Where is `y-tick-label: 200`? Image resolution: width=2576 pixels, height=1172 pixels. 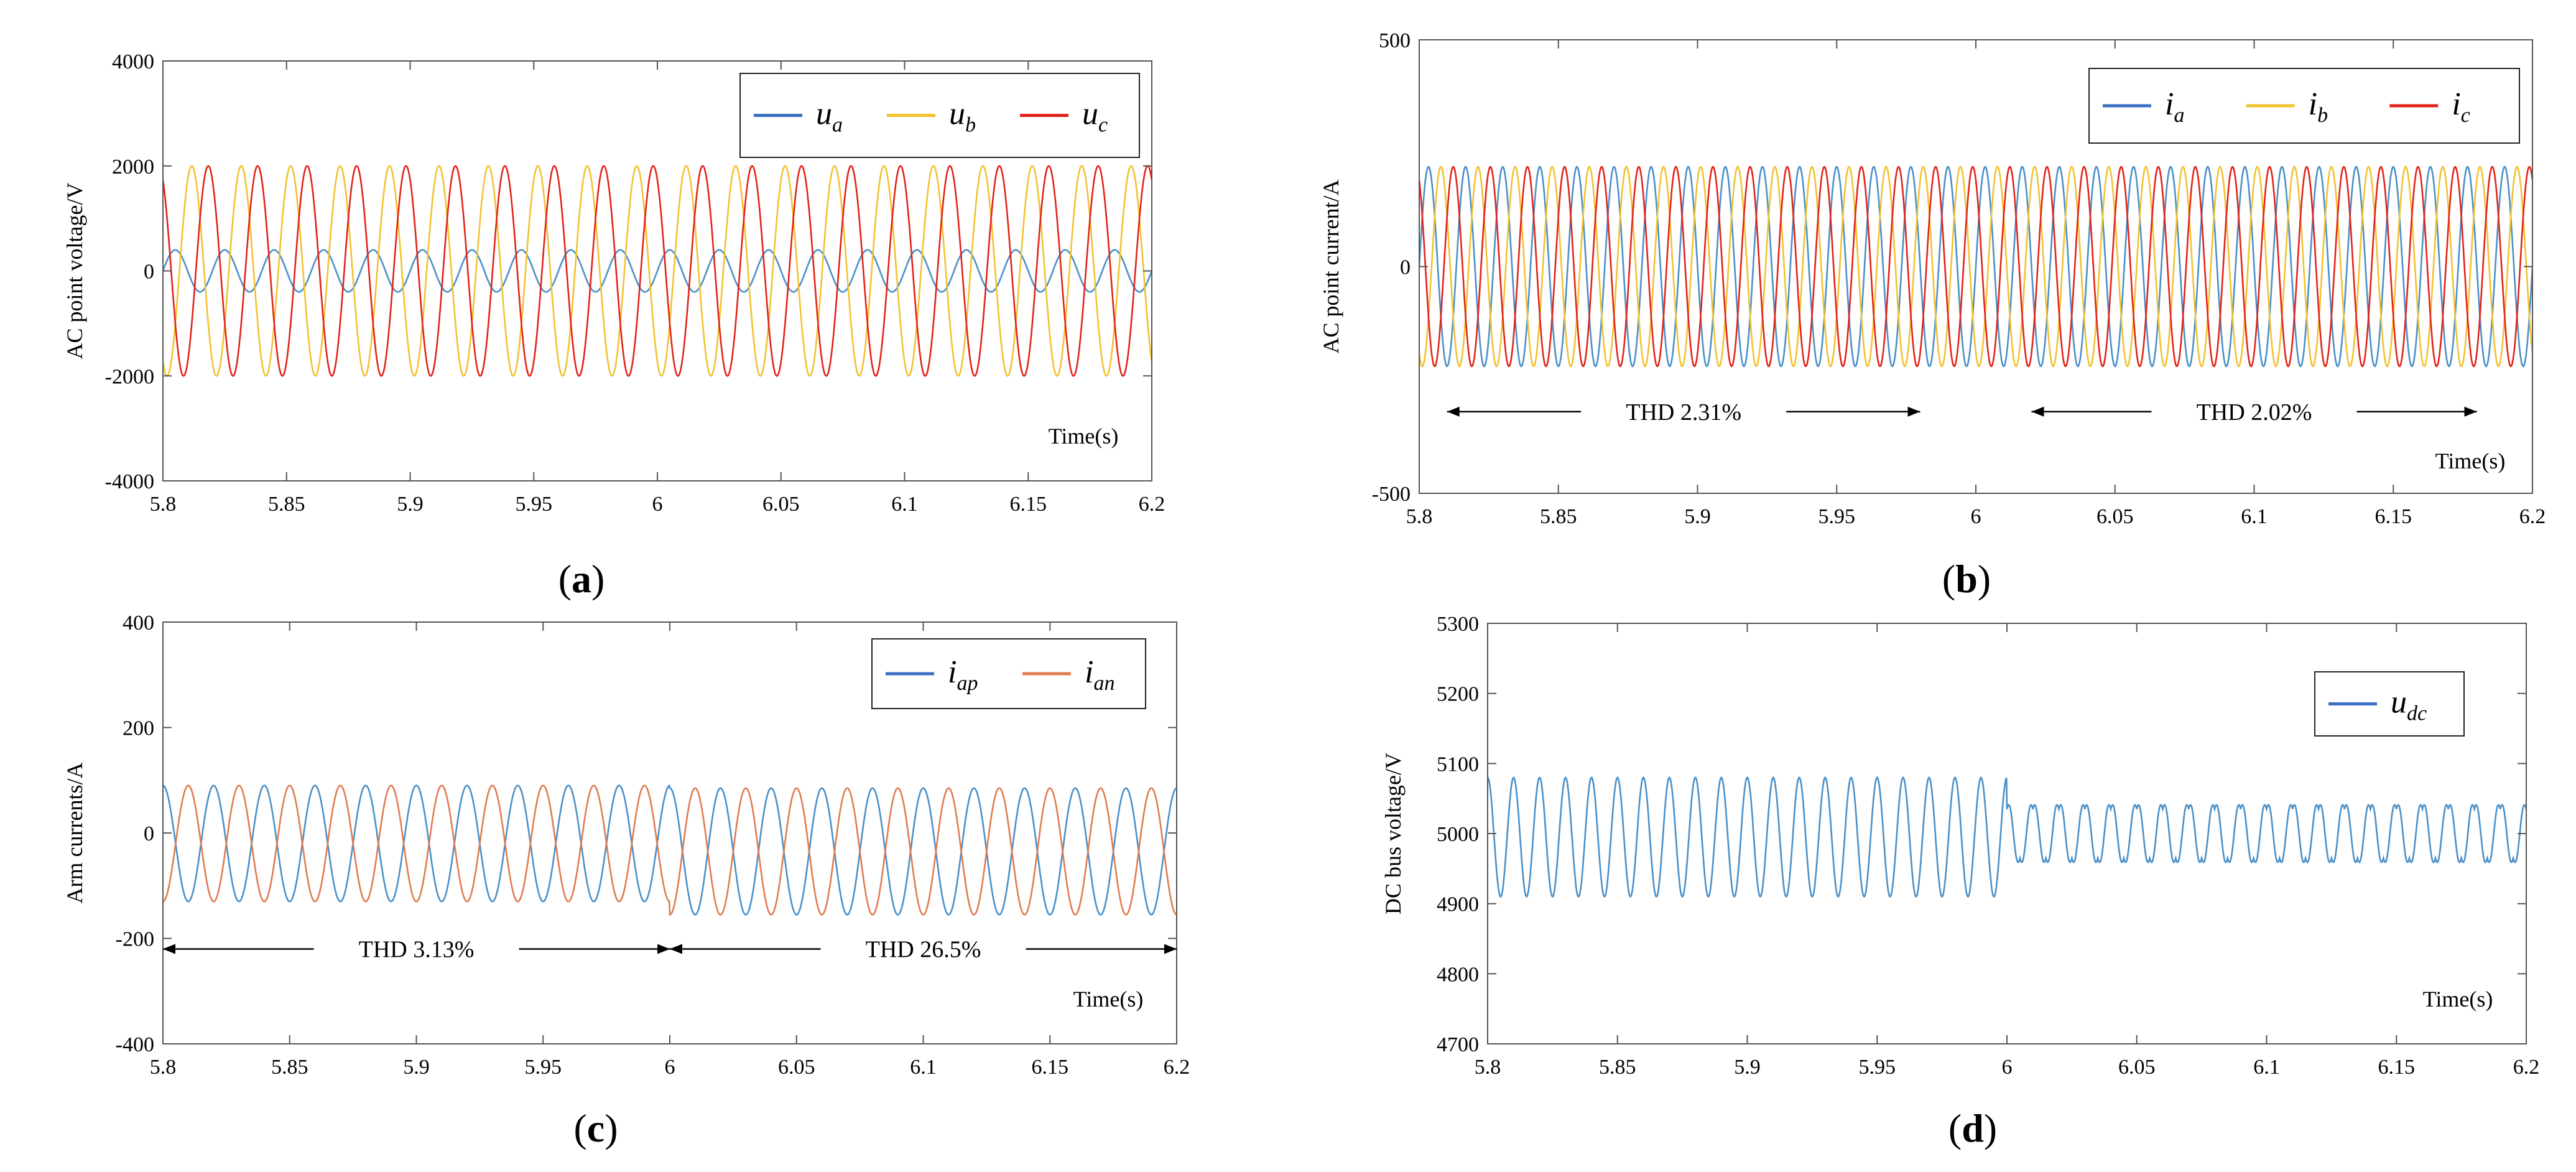
y-tick-label: 200 is located at coordinates (138, 728).